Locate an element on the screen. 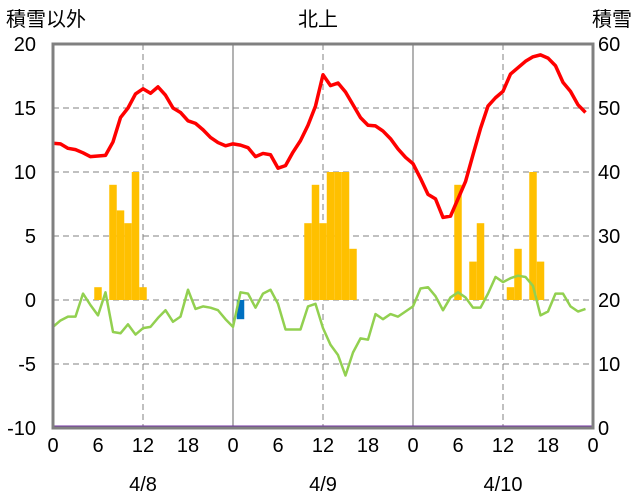  y-right-tick: 30 is located at coordinates (609, 237).